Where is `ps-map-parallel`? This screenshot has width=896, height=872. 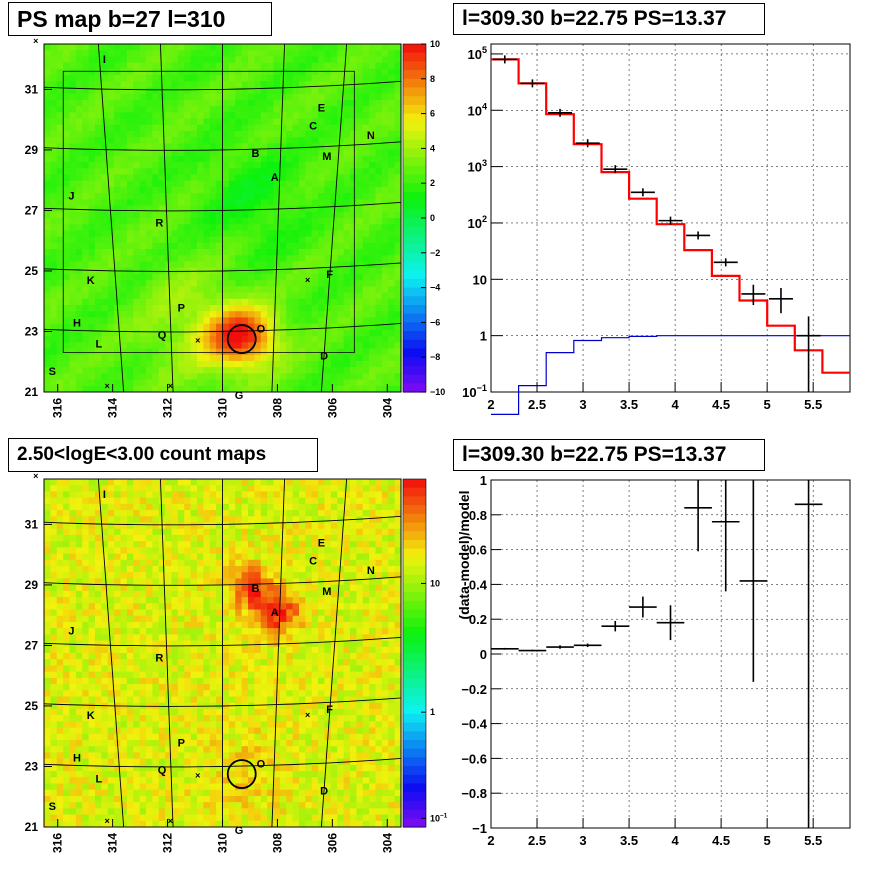 ps-map-parallel is located at coordinates (222, 85).